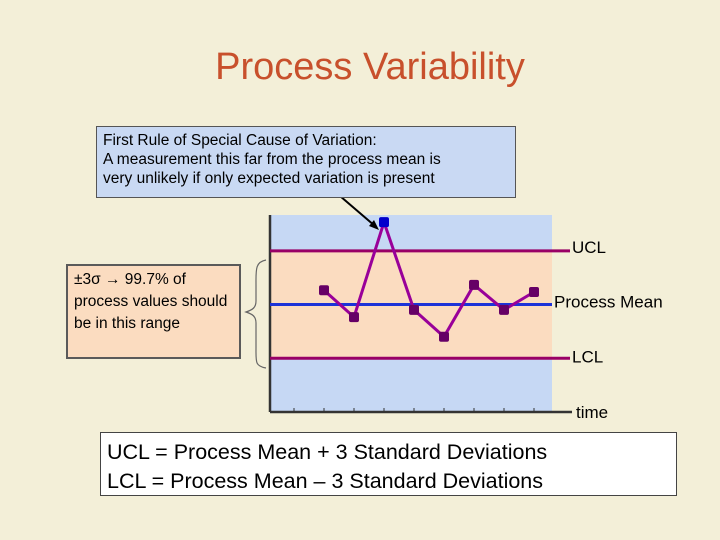  I want to click on series-line, so click(428, 278).